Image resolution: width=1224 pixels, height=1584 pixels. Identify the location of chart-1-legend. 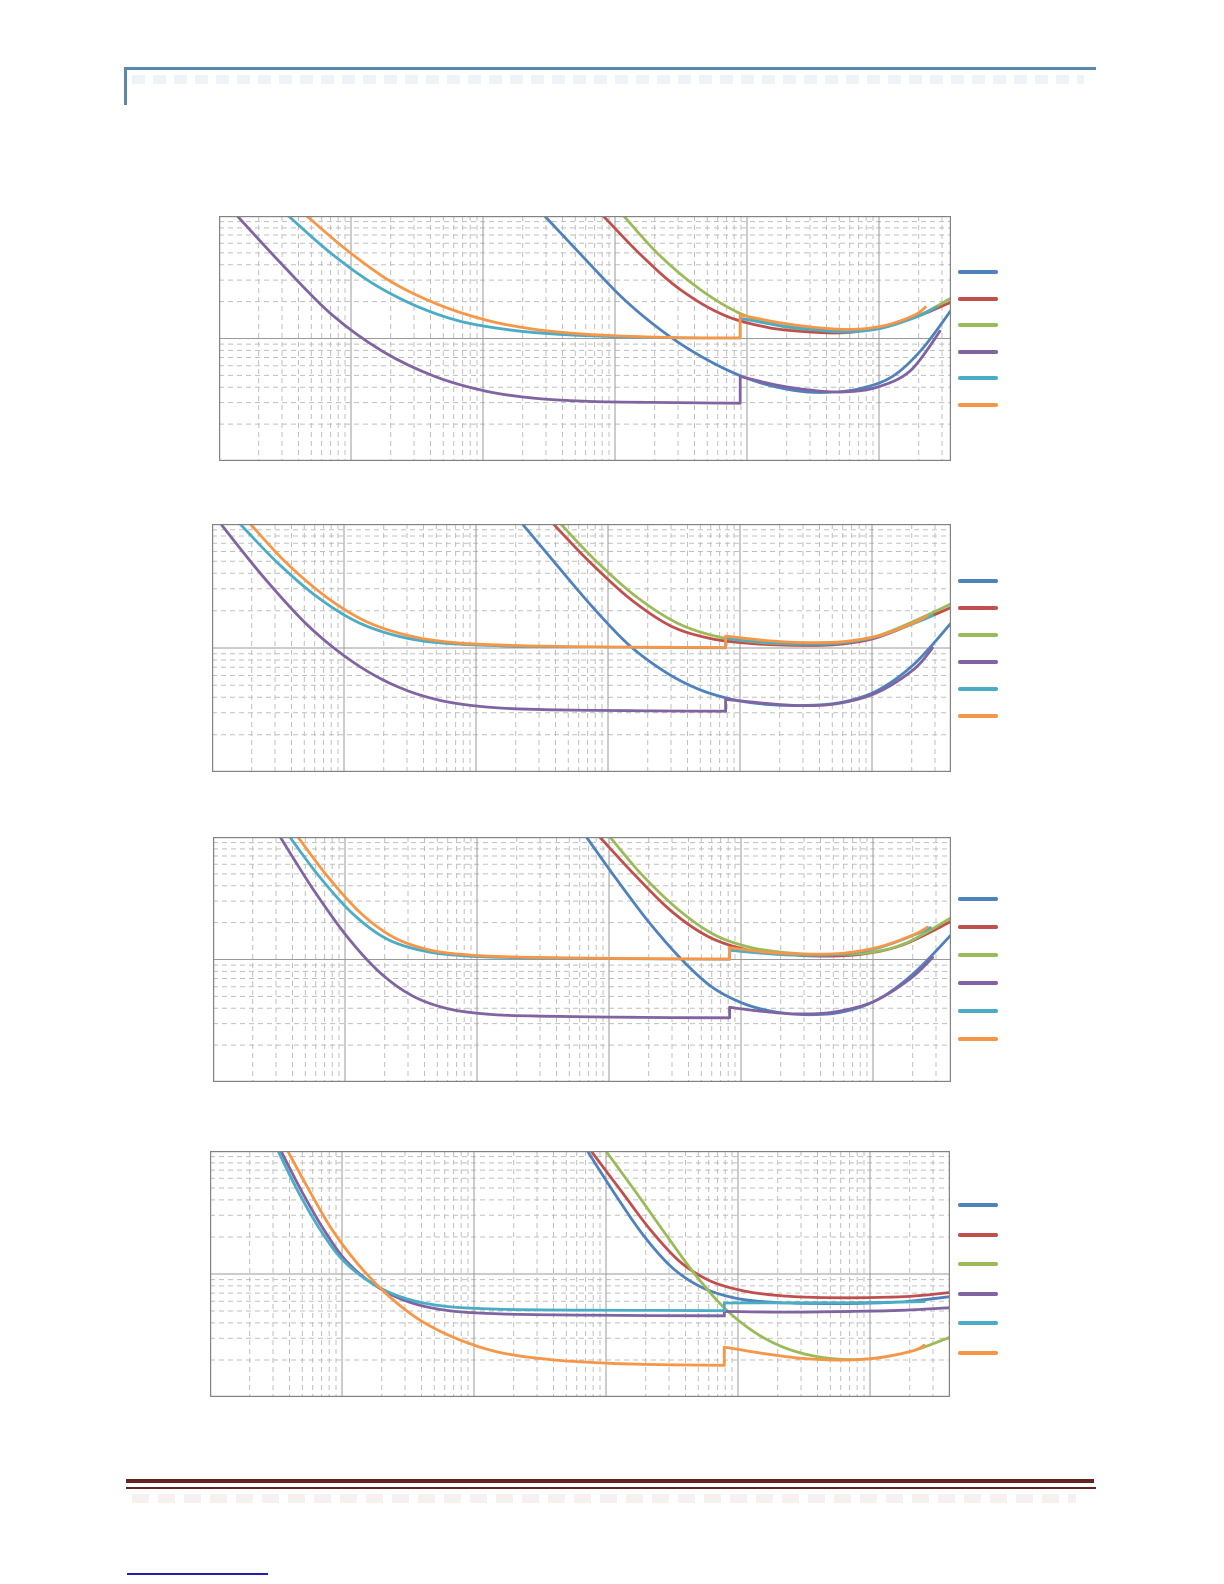
(978, 349).